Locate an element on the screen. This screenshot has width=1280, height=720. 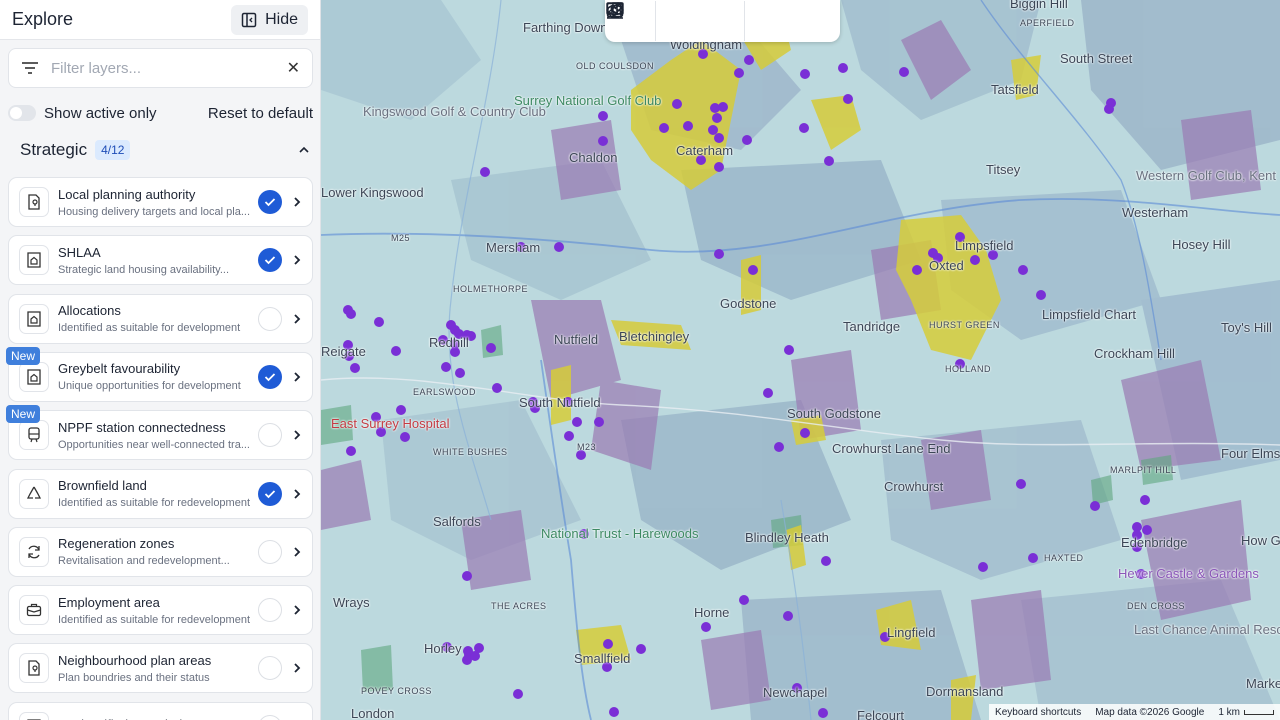
map-label: HAXTED is located at coordinates (1064, 558).